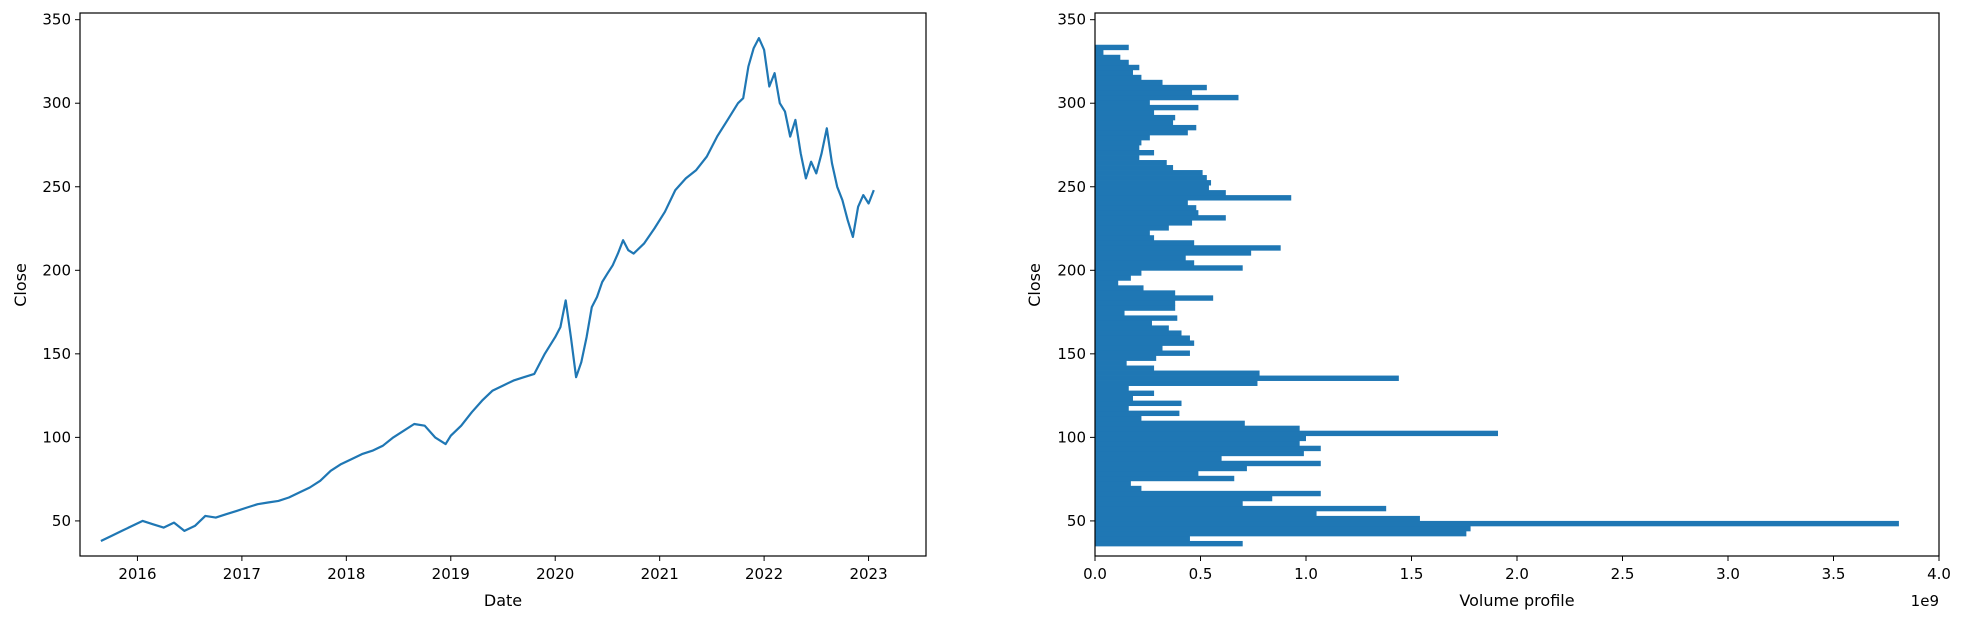  I want to click on price-chart-x-ticks: 2016 2017 2018 2019 2020 2021 2022 2023, so click(503, 569).